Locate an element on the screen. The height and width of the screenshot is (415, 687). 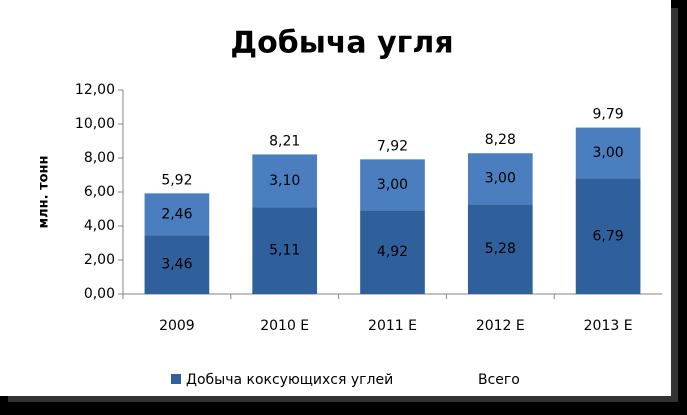
x-tick-label: 2013 E is located at coordinates (608, 326).